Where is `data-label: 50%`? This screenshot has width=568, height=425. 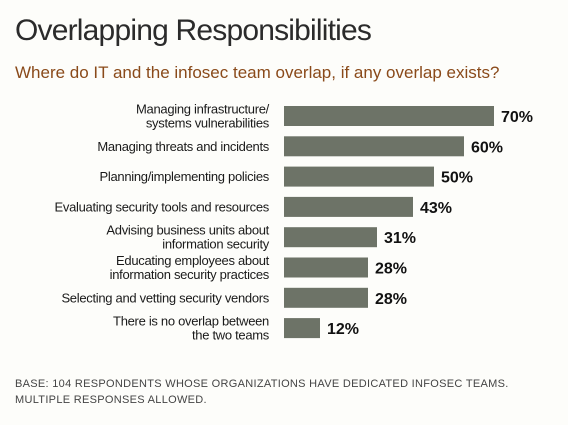
data-label: 50% is located at coordinates (457, 178).